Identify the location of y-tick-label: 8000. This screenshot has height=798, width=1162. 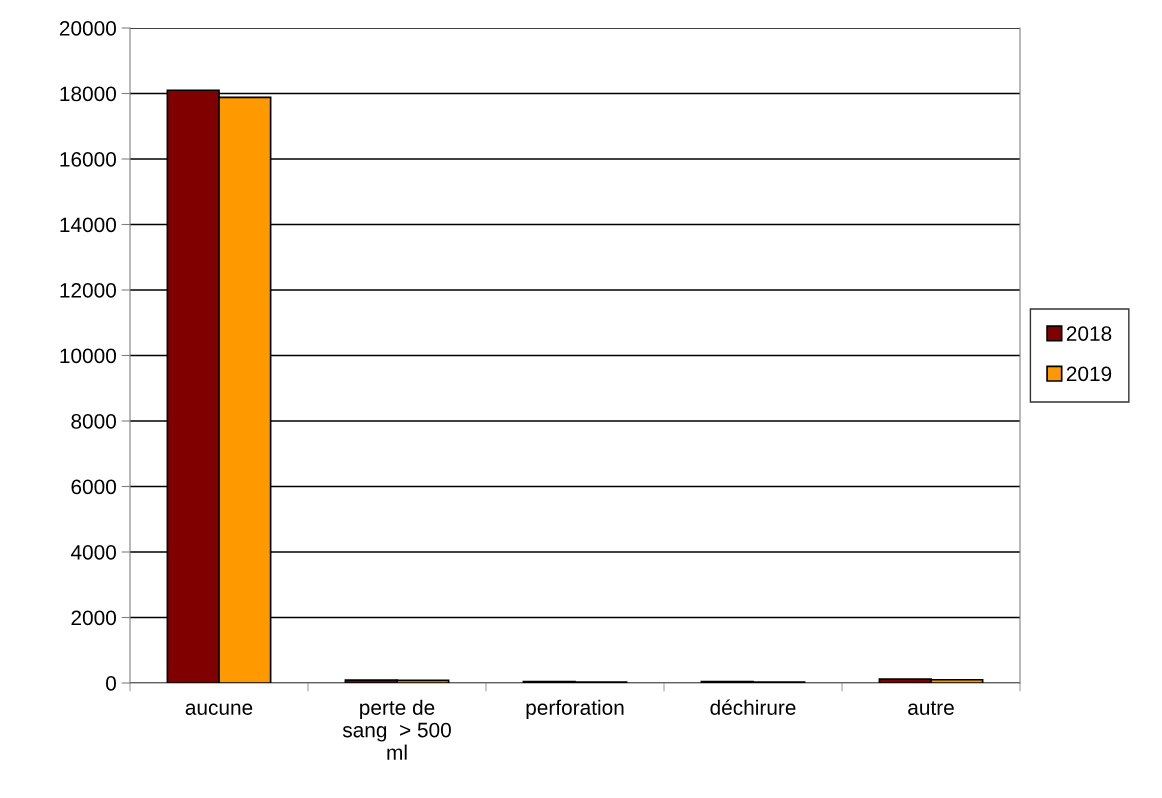
(93, 421).